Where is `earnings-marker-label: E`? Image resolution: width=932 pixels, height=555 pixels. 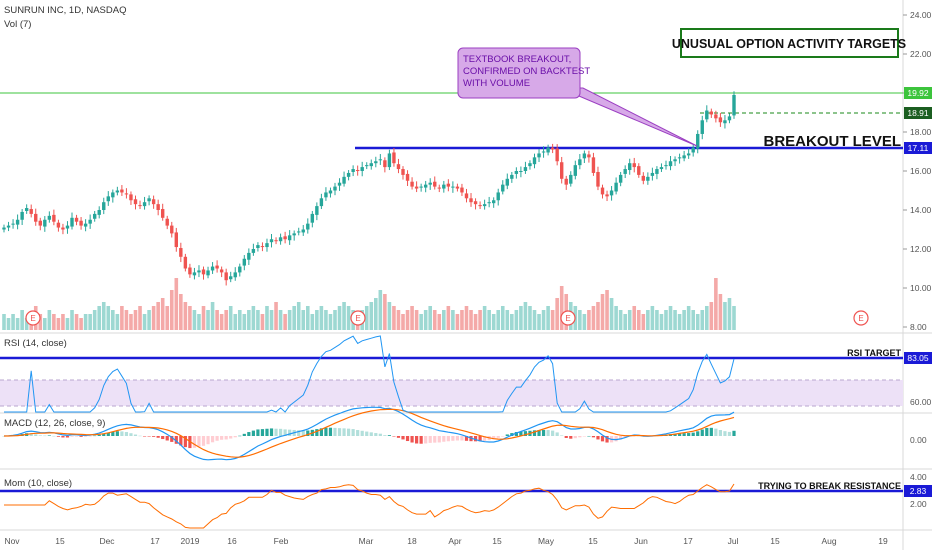 earnings-marker-label: E is located at coordinates (860, 318).